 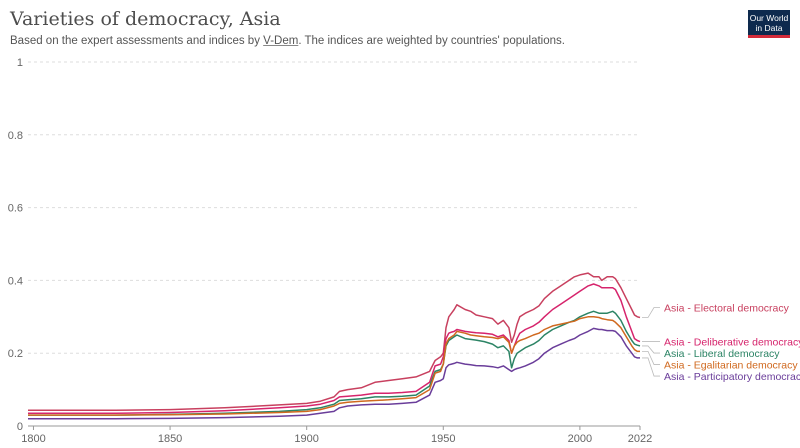 What do you see at coordinates (769, 18) in the screenshot?
I see `logo-line-1: Our World` at bounding box center [769, 18].